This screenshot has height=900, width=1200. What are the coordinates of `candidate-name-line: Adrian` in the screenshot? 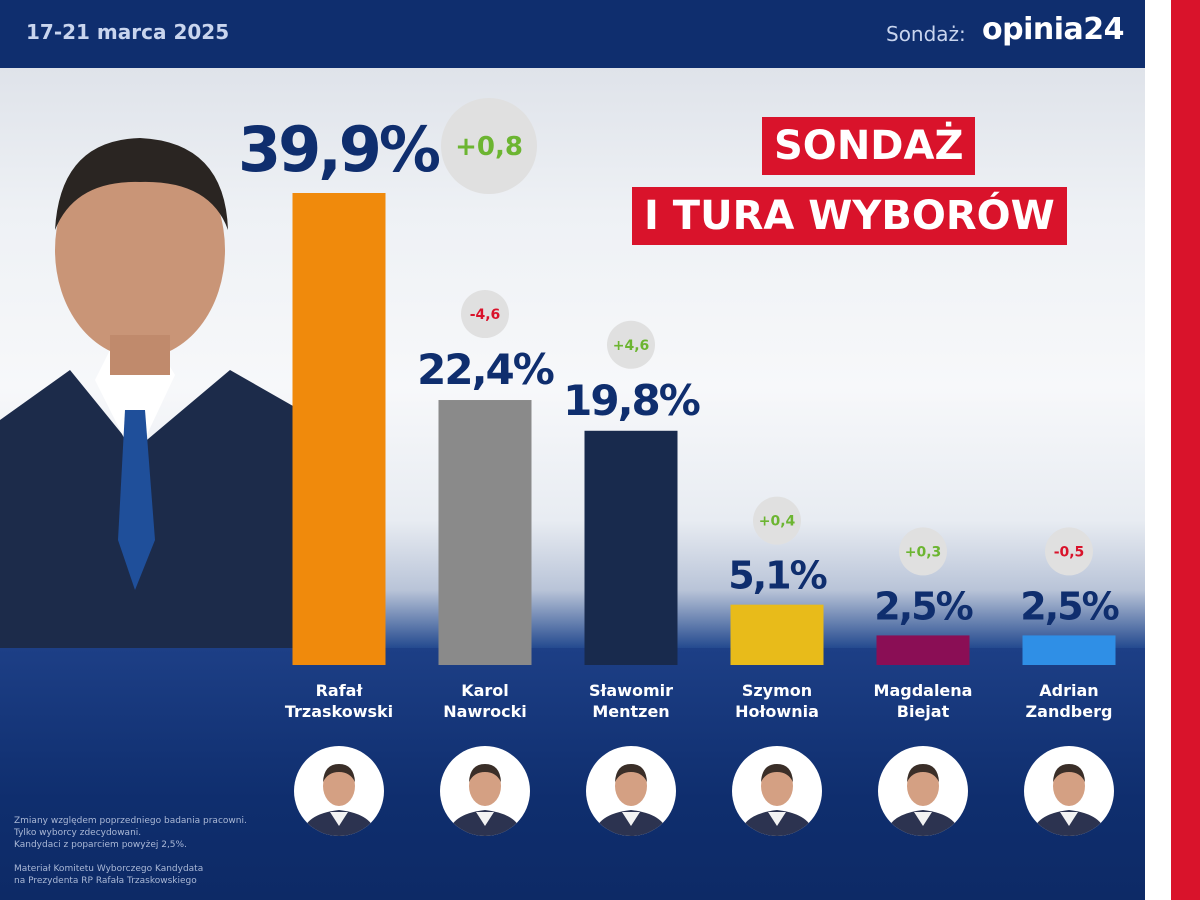 It's located at (1069, 690).